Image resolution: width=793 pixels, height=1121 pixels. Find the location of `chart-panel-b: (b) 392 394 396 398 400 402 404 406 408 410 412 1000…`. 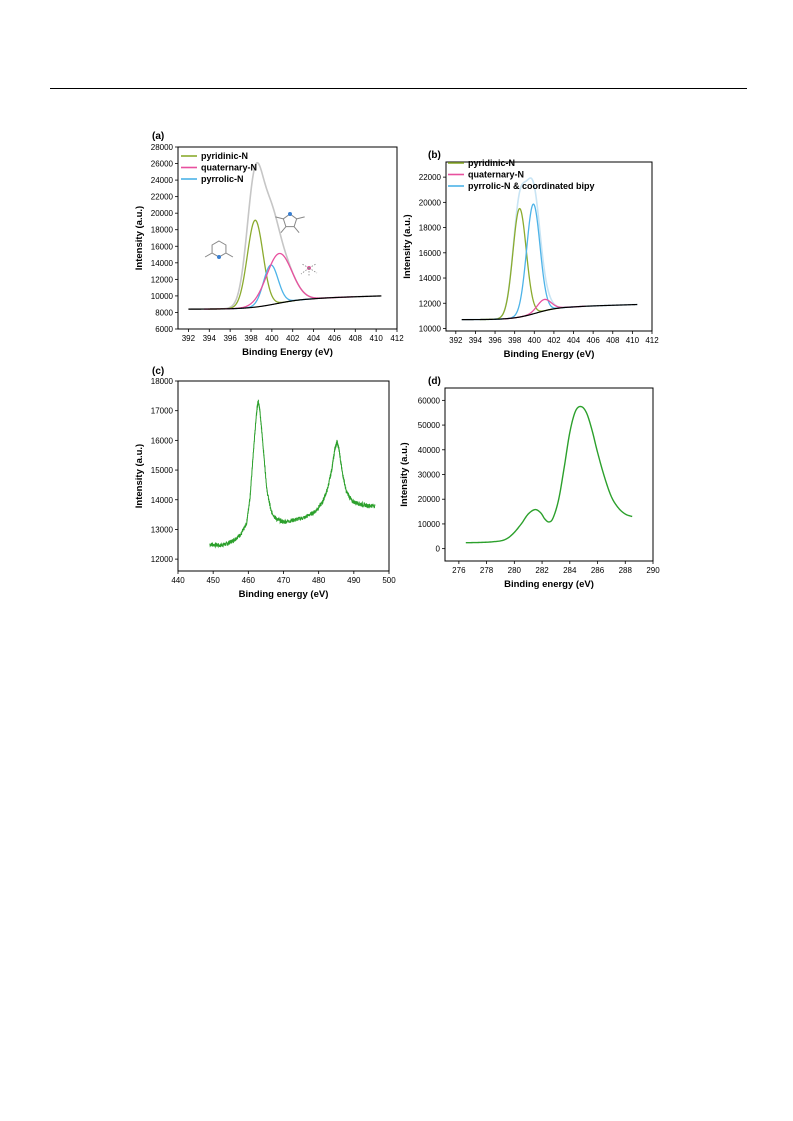

chart-panel-b: (b) 392 394 396 398 400 402 404 406 408 410 412 1000… is located at coordinates (530, 255).